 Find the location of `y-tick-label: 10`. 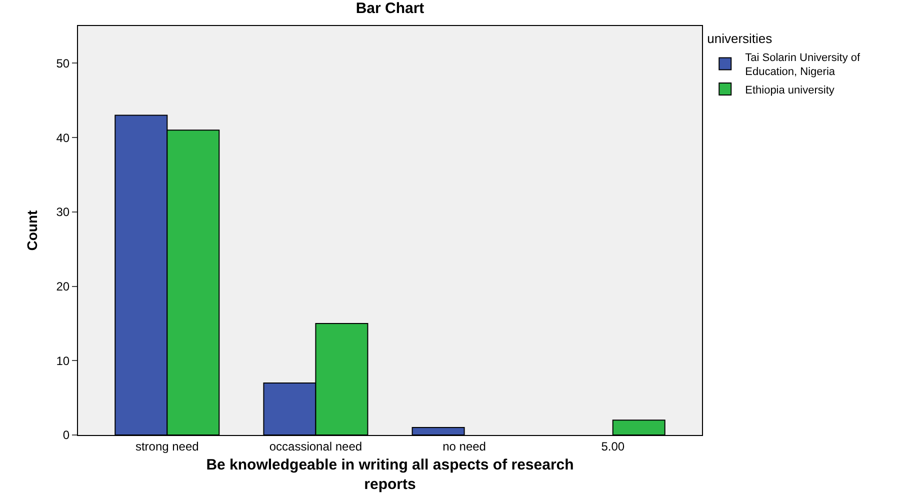

y-tick-label: 10 is located at coordinates (63, 361).